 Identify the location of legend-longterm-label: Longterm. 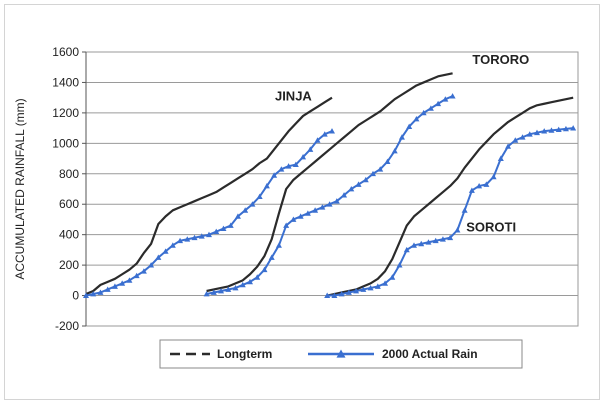
(244, 354).